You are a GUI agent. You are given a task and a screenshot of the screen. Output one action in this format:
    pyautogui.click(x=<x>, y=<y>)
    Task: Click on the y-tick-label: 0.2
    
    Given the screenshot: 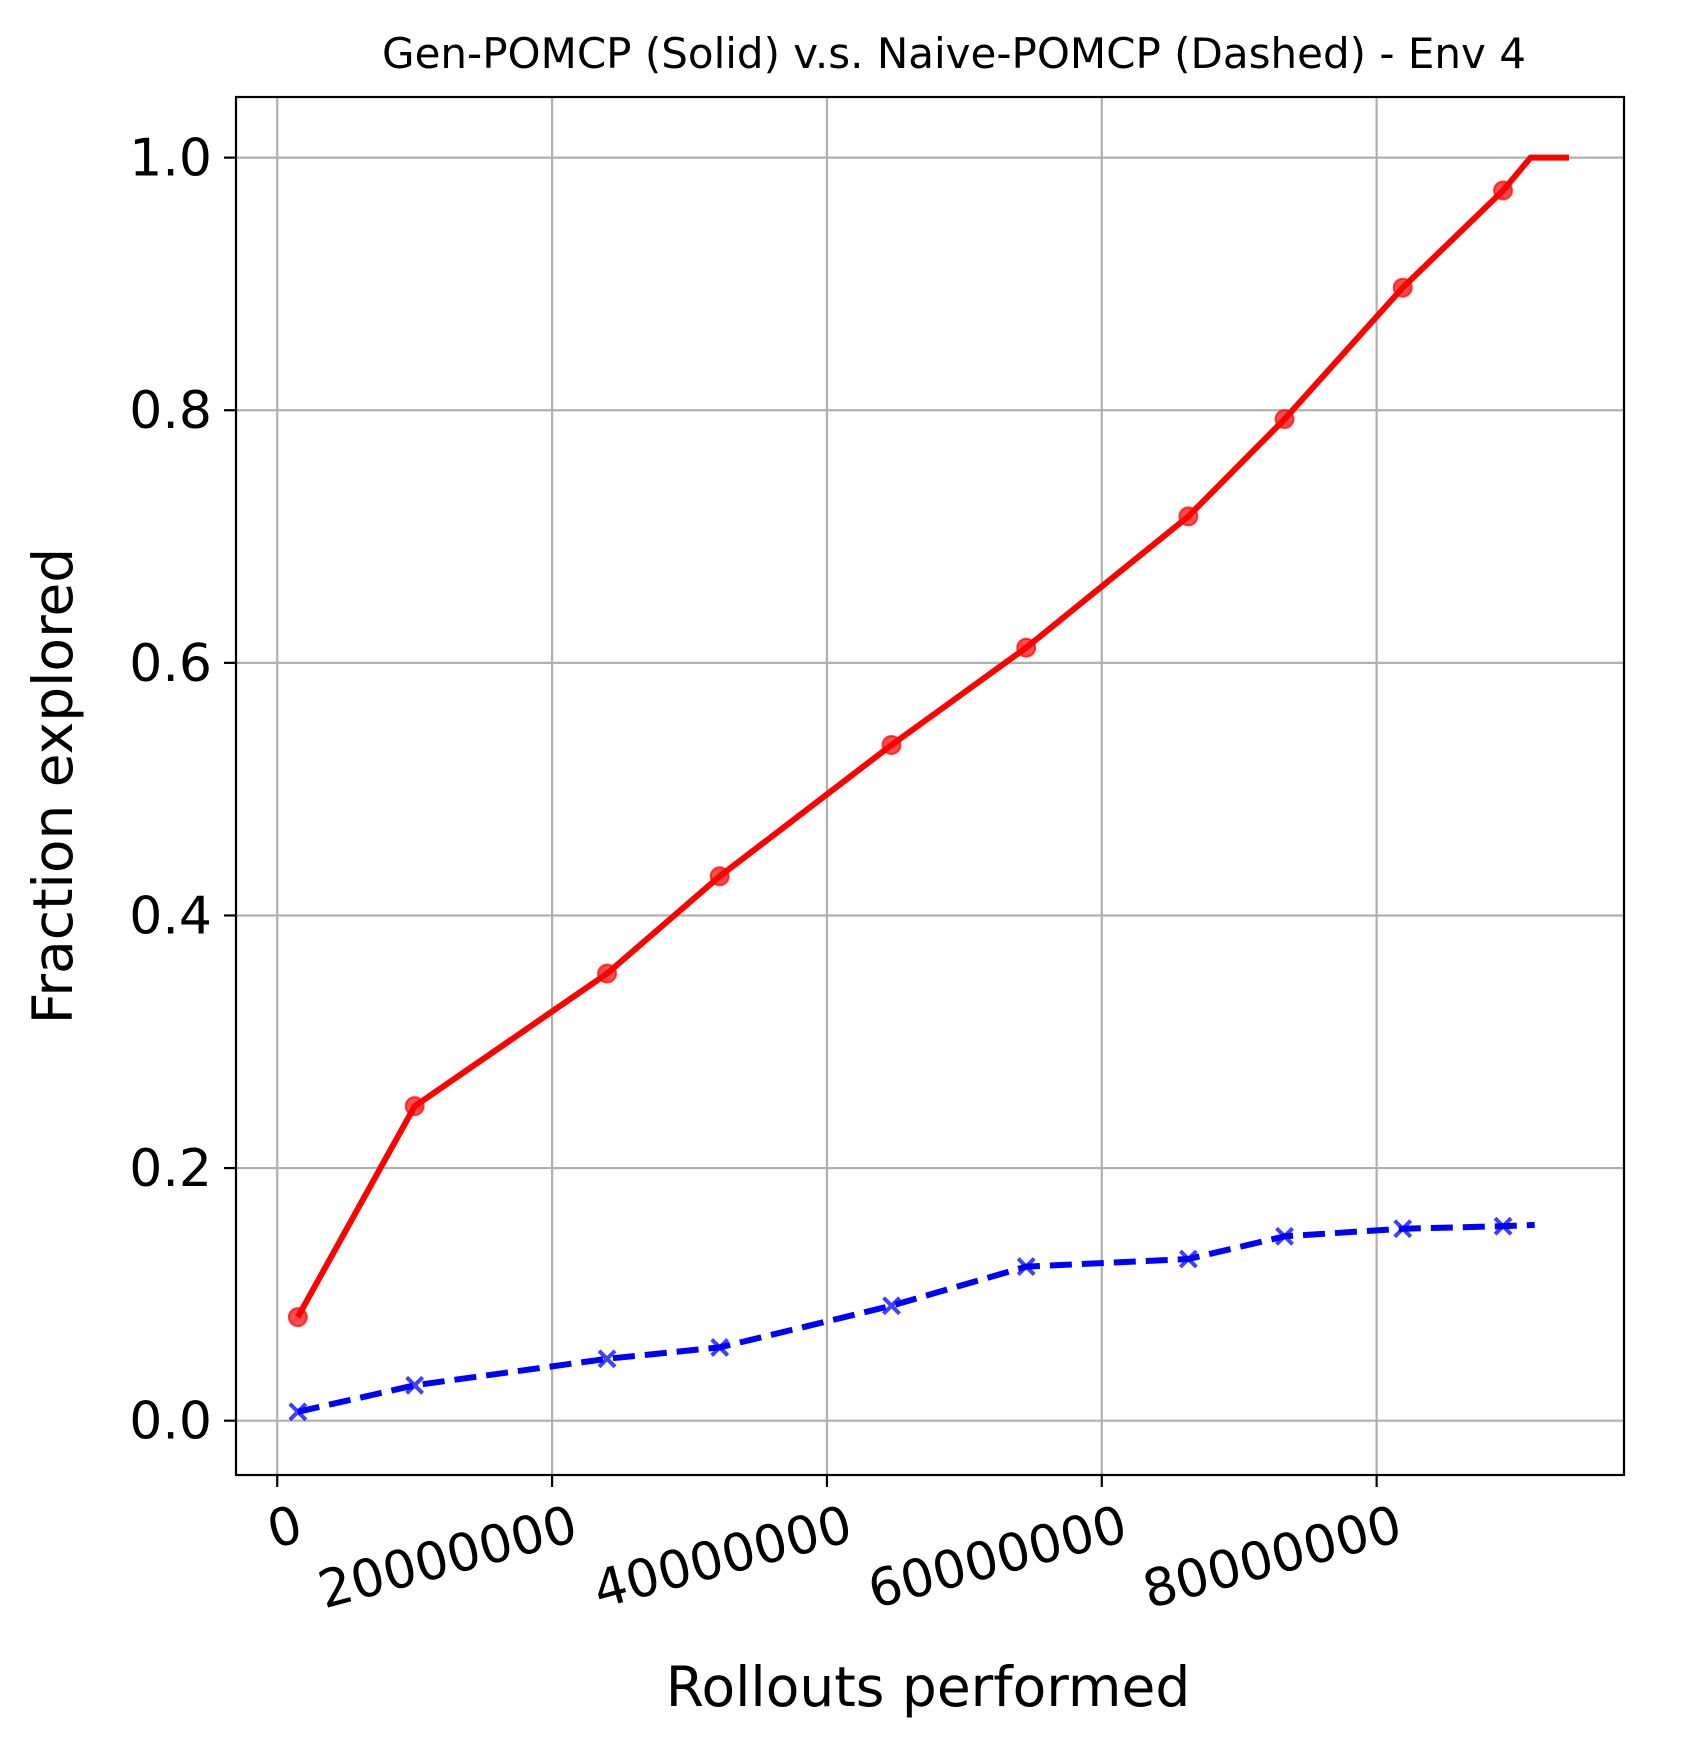 What is the action you would take?
    pyautogui.click(x=170, y=1169)
    